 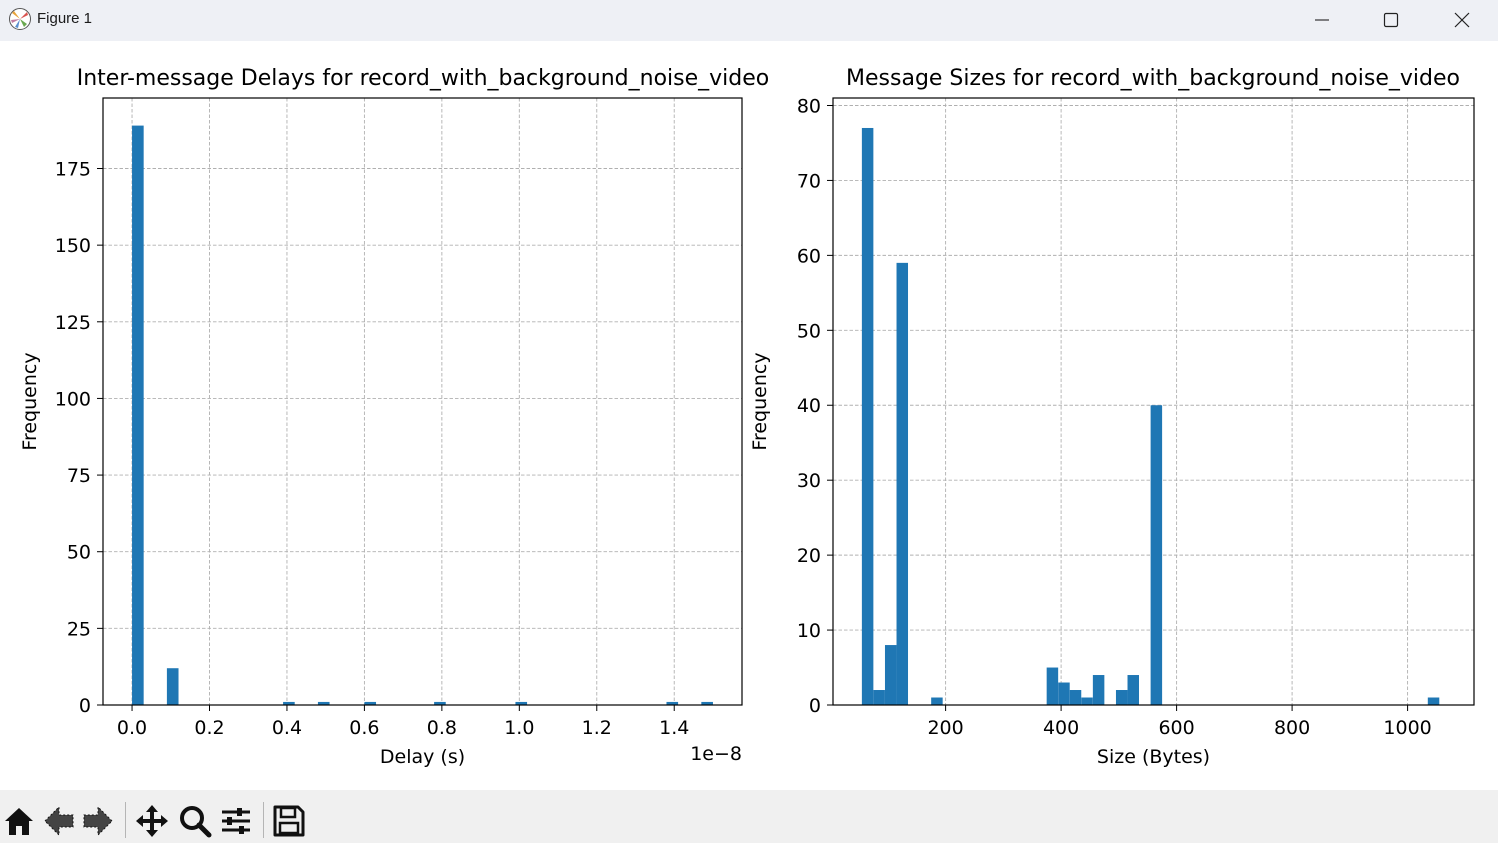 I want to click on configure-subplots-icon, so click(x=236, y=821).